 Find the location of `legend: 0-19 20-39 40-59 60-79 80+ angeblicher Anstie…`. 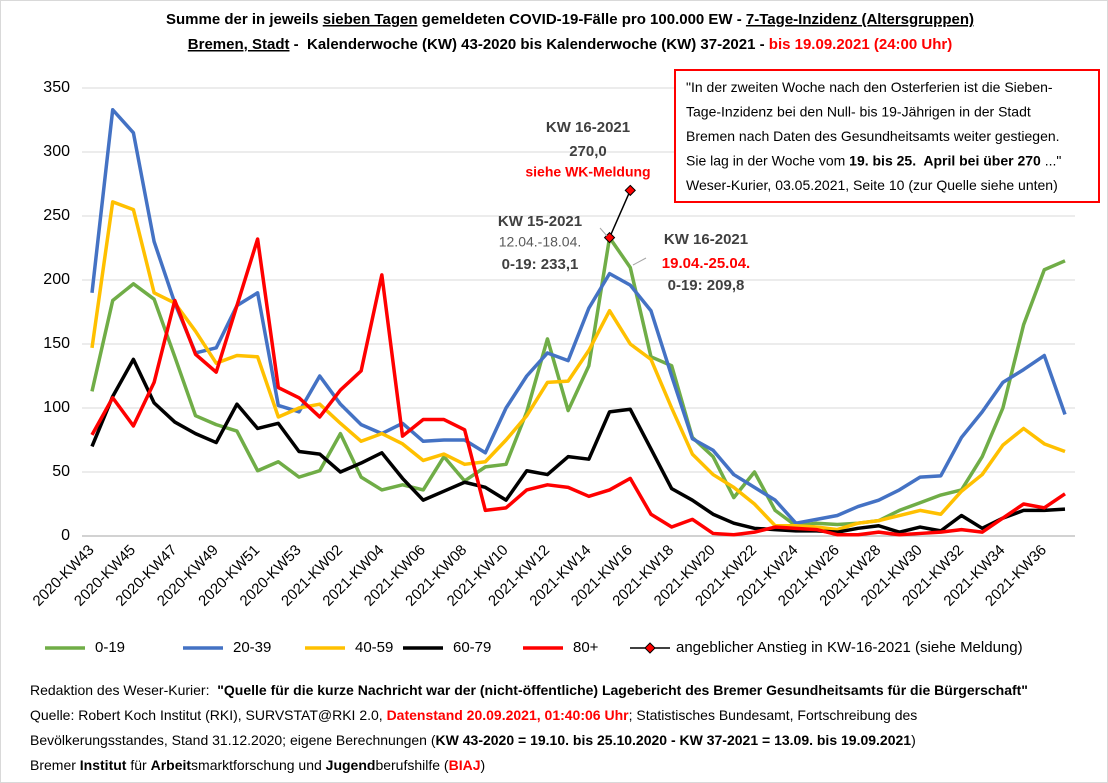

legend: 0-19 20-39 40-59 60-79 80+ angeblicher Anstie… is located at coordinates (534, 647).